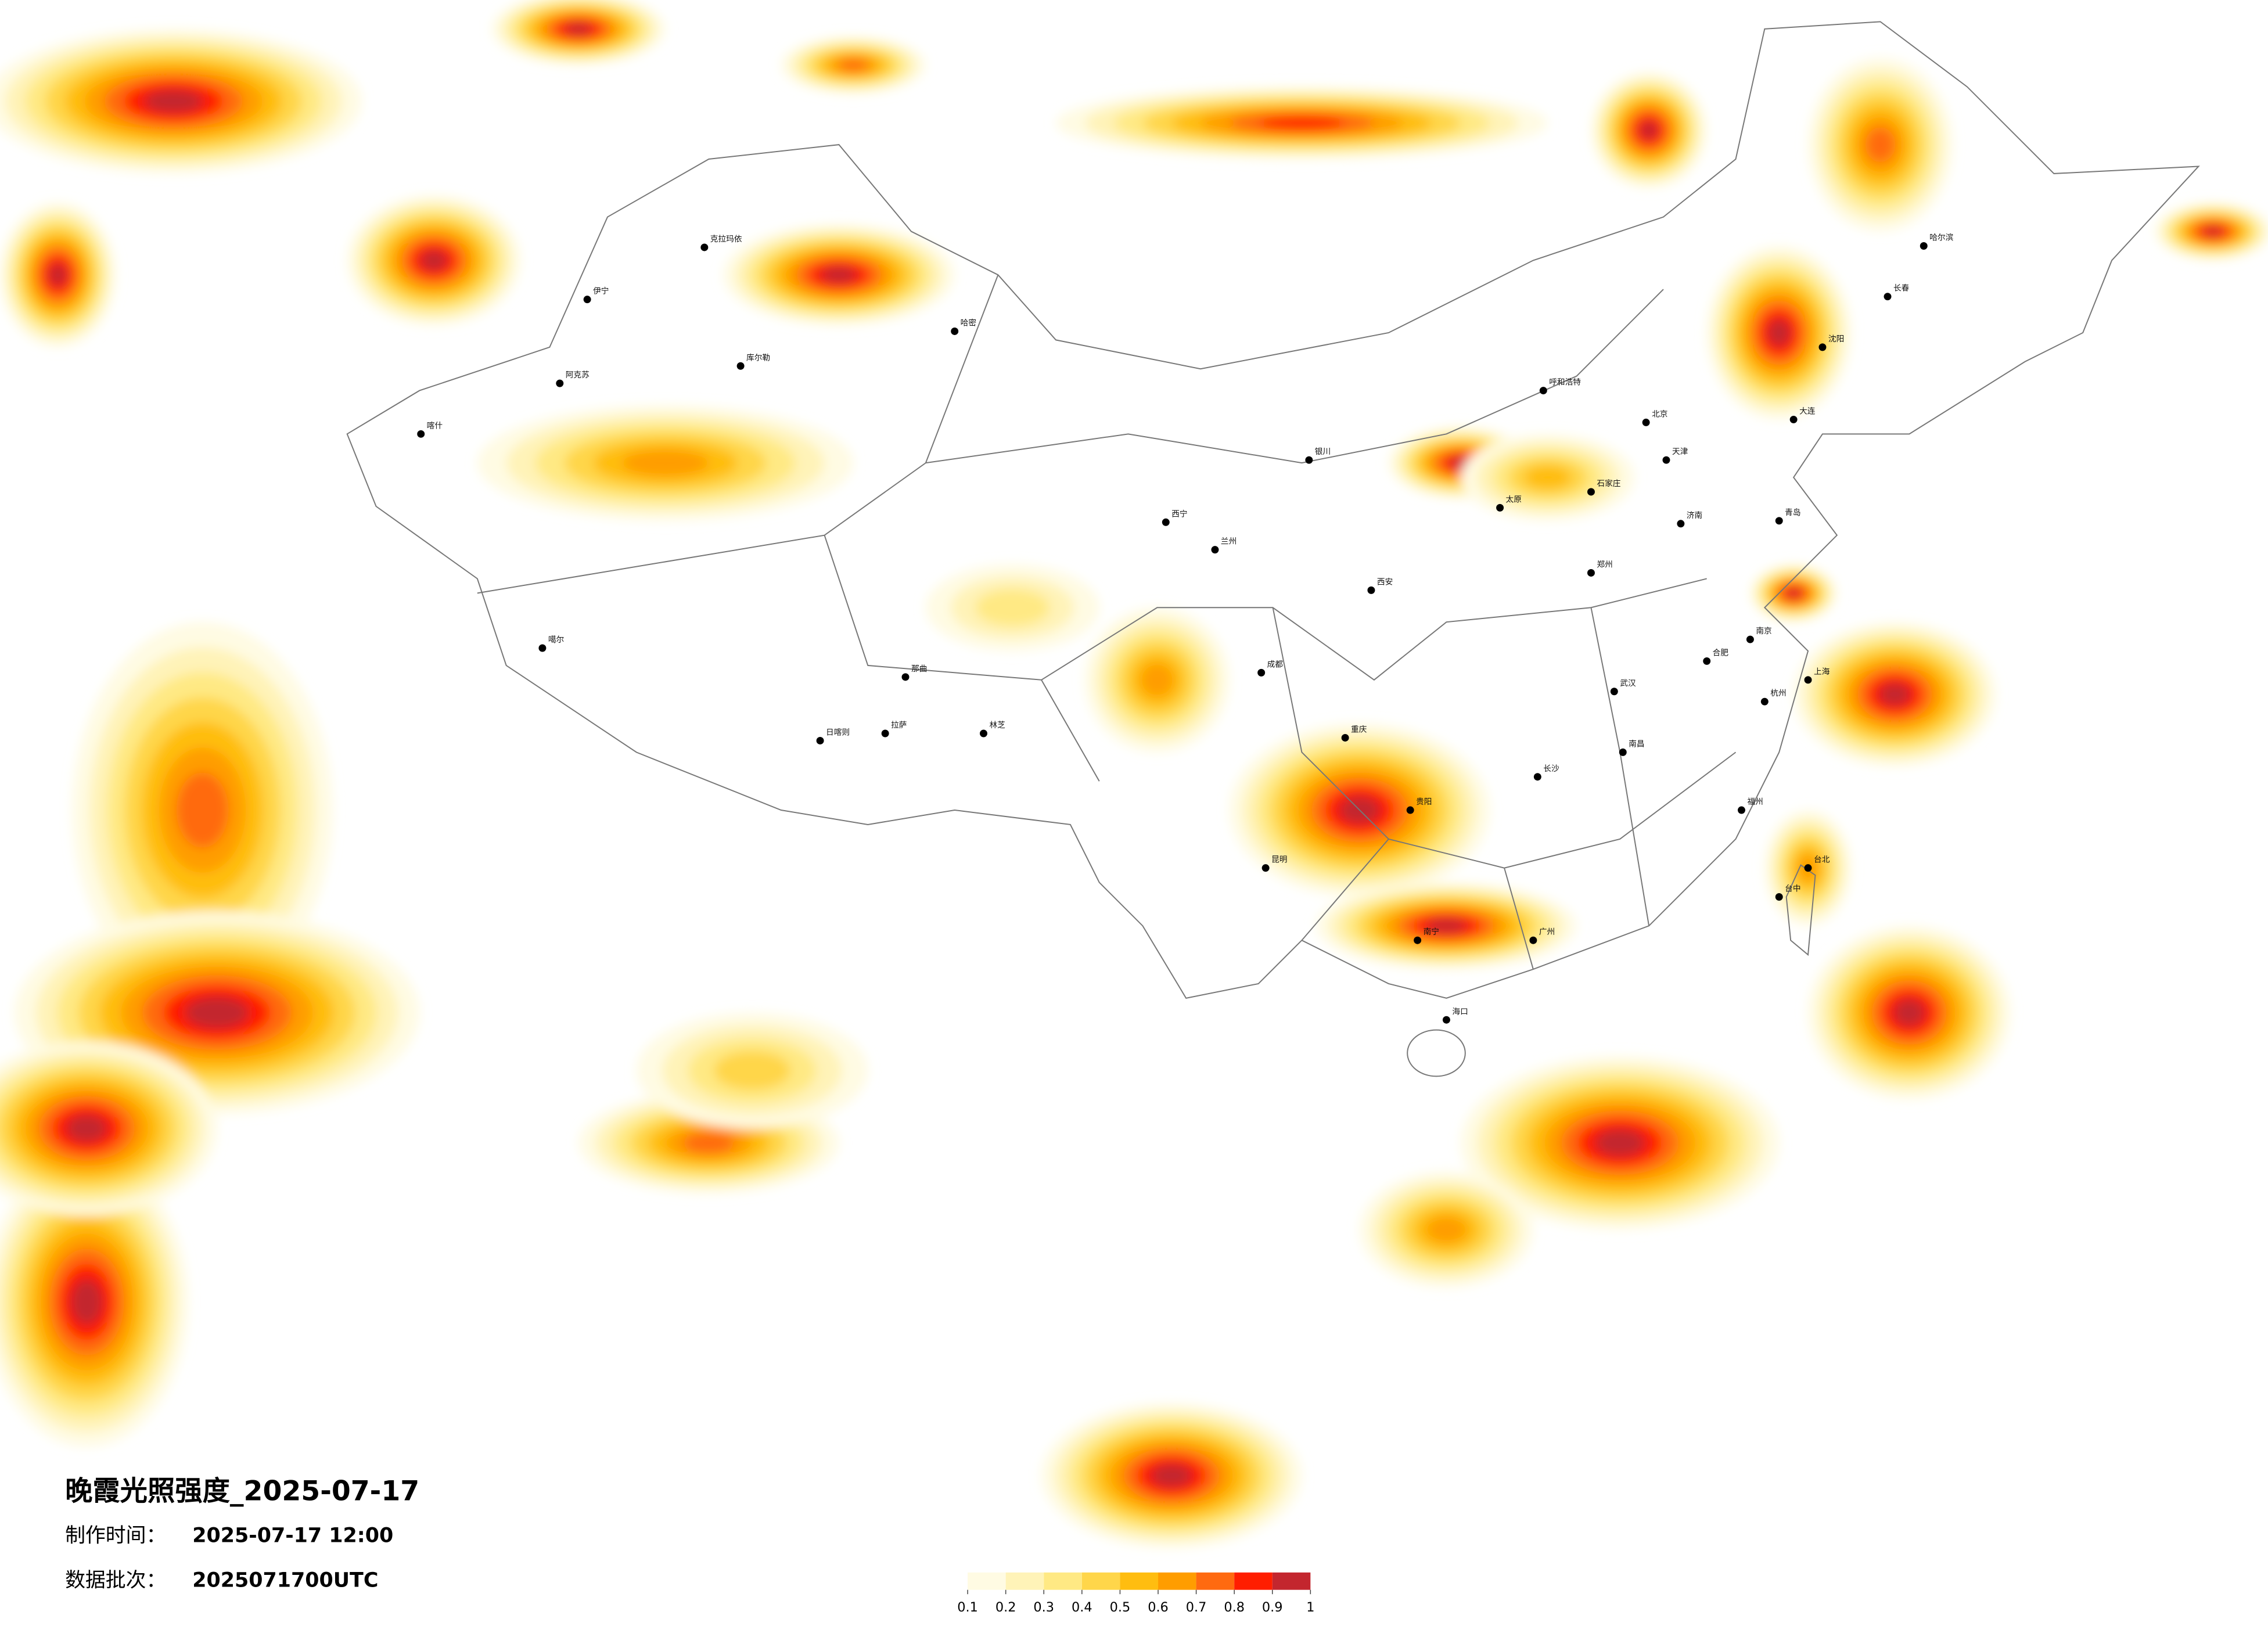 The height and width of the screenshot is (1626, 2268). Describe the element at coordinates (899, 725) in the screenshot. I see `city-label: 拉萨` at that location.